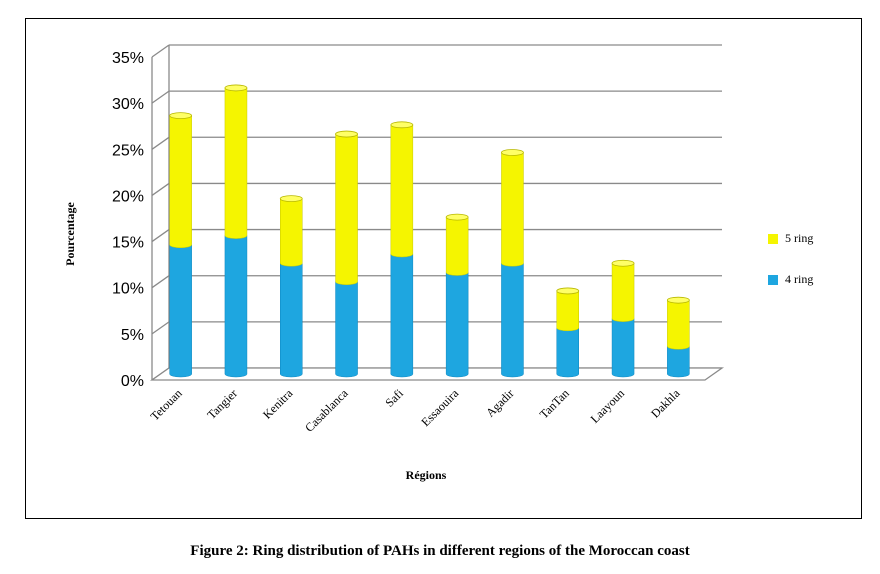 This screenshot has width=880, height=574. Describe the element at coordinates (790, 258) in the screenshot. I see `legend: 5 ring 4 ring` at that location.